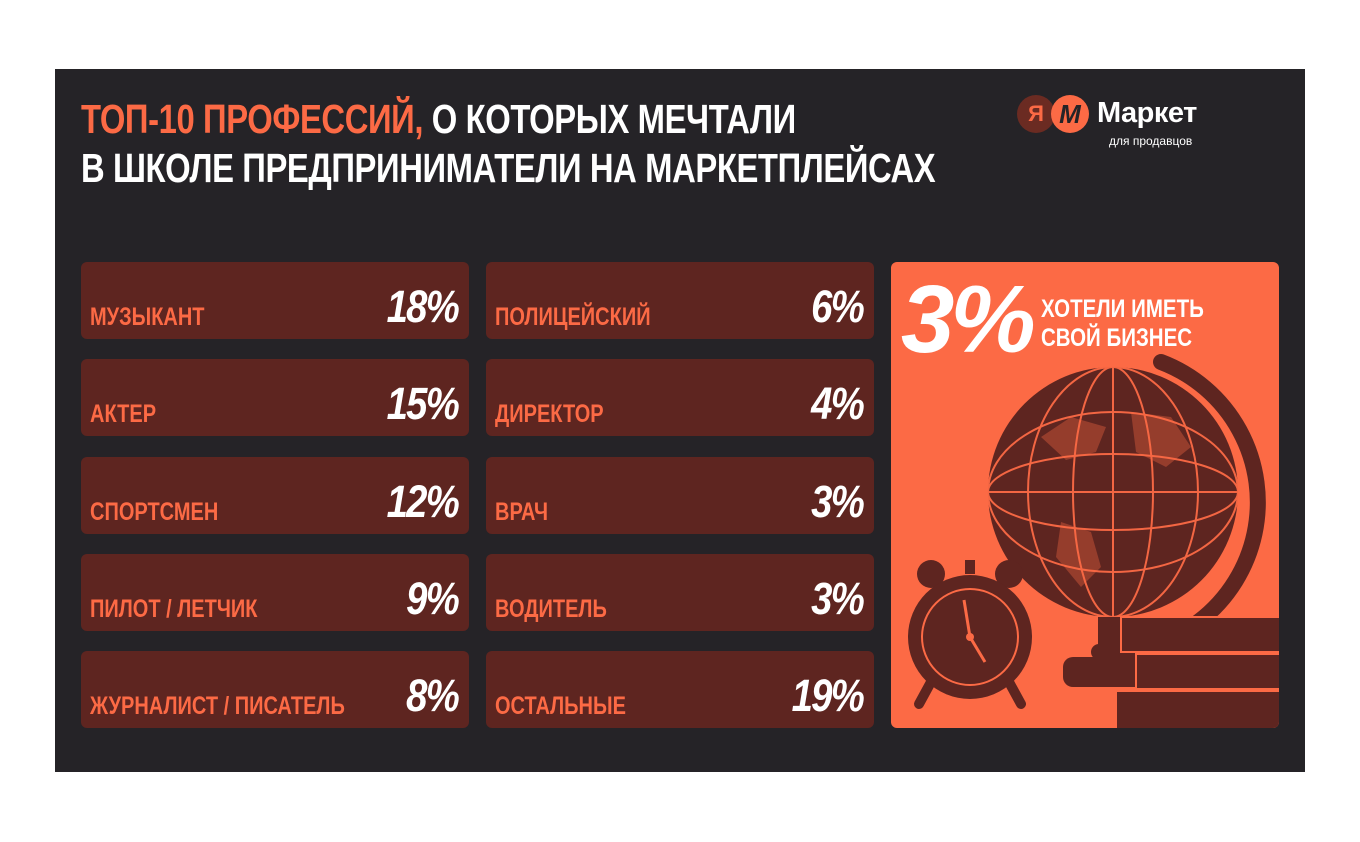  What do you see at coordinates (838, 403) in the screenshot?
I see `profession-percent: 4%` at bounding box center [838, 403].